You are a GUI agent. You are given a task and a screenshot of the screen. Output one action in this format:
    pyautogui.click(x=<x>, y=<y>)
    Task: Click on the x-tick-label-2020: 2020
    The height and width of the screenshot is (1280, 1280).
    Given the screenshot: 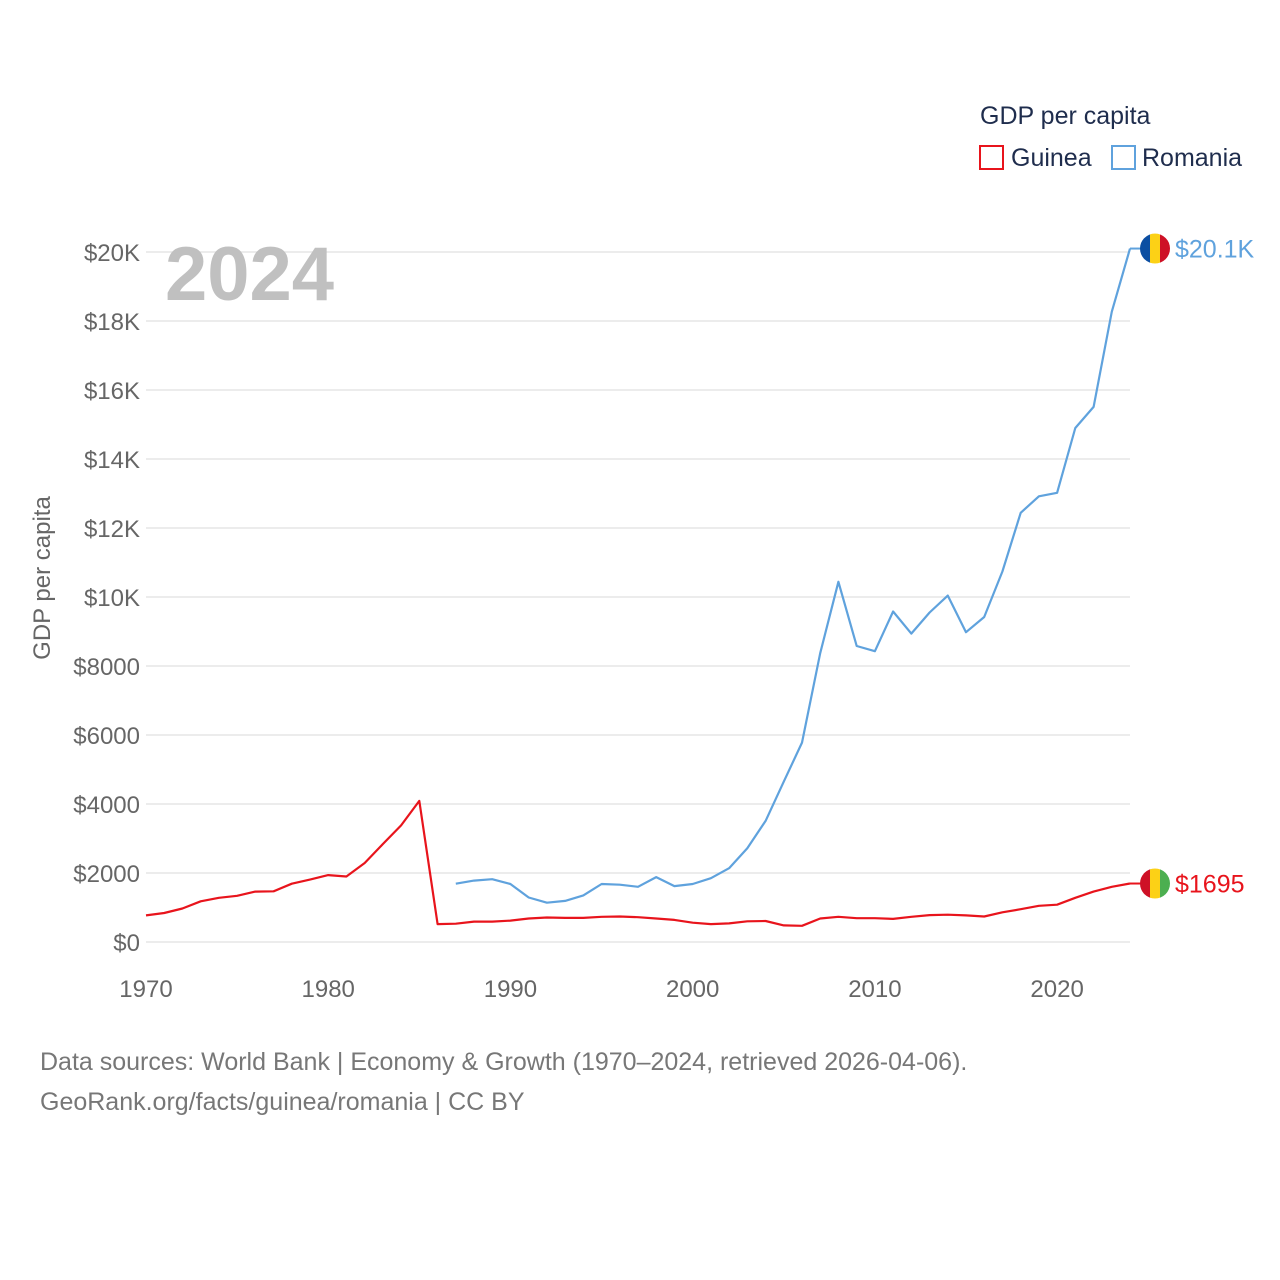 What is the action you would take?
    pyautogui.click(x=1056, y=989)
    